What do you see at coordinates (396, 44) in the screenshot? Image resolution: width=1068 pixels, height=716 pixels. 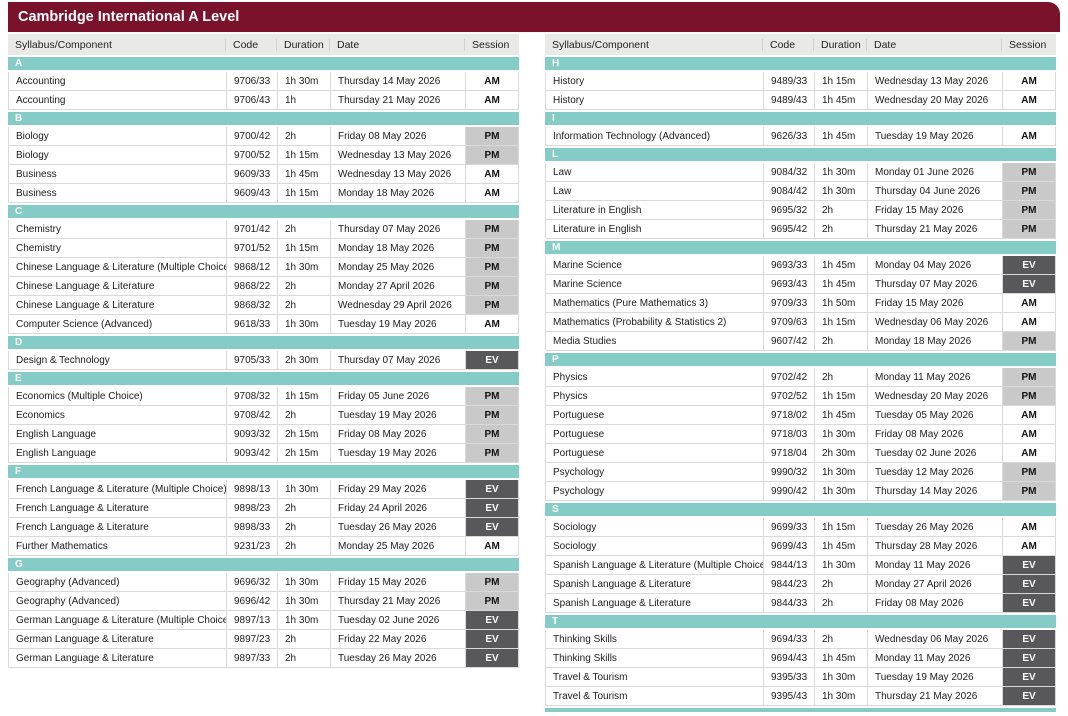 I see `column-header: Date` at bounding box center [396, 44].